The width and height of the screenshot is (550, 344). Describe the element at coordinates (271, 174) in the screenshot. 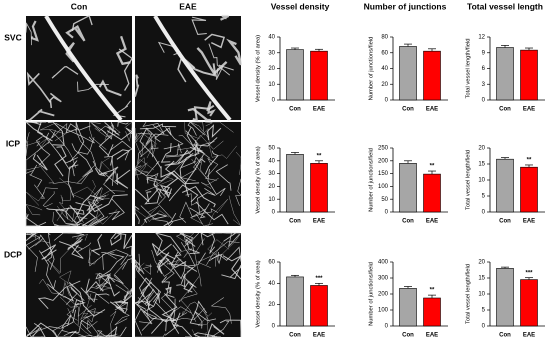

I see `y-tick-label: 30` at that location.